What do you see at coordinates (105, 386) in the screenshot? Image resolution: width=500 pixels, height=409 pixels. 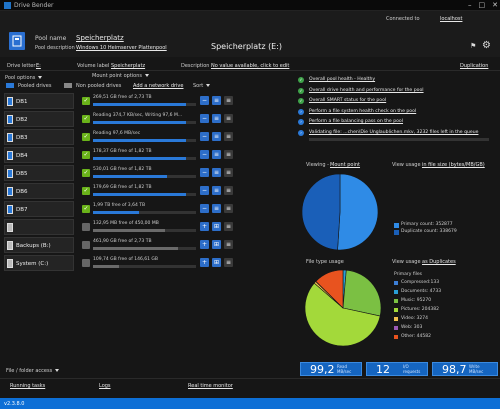 I see `logs-link: Logs` at bounding box center [105, 386].